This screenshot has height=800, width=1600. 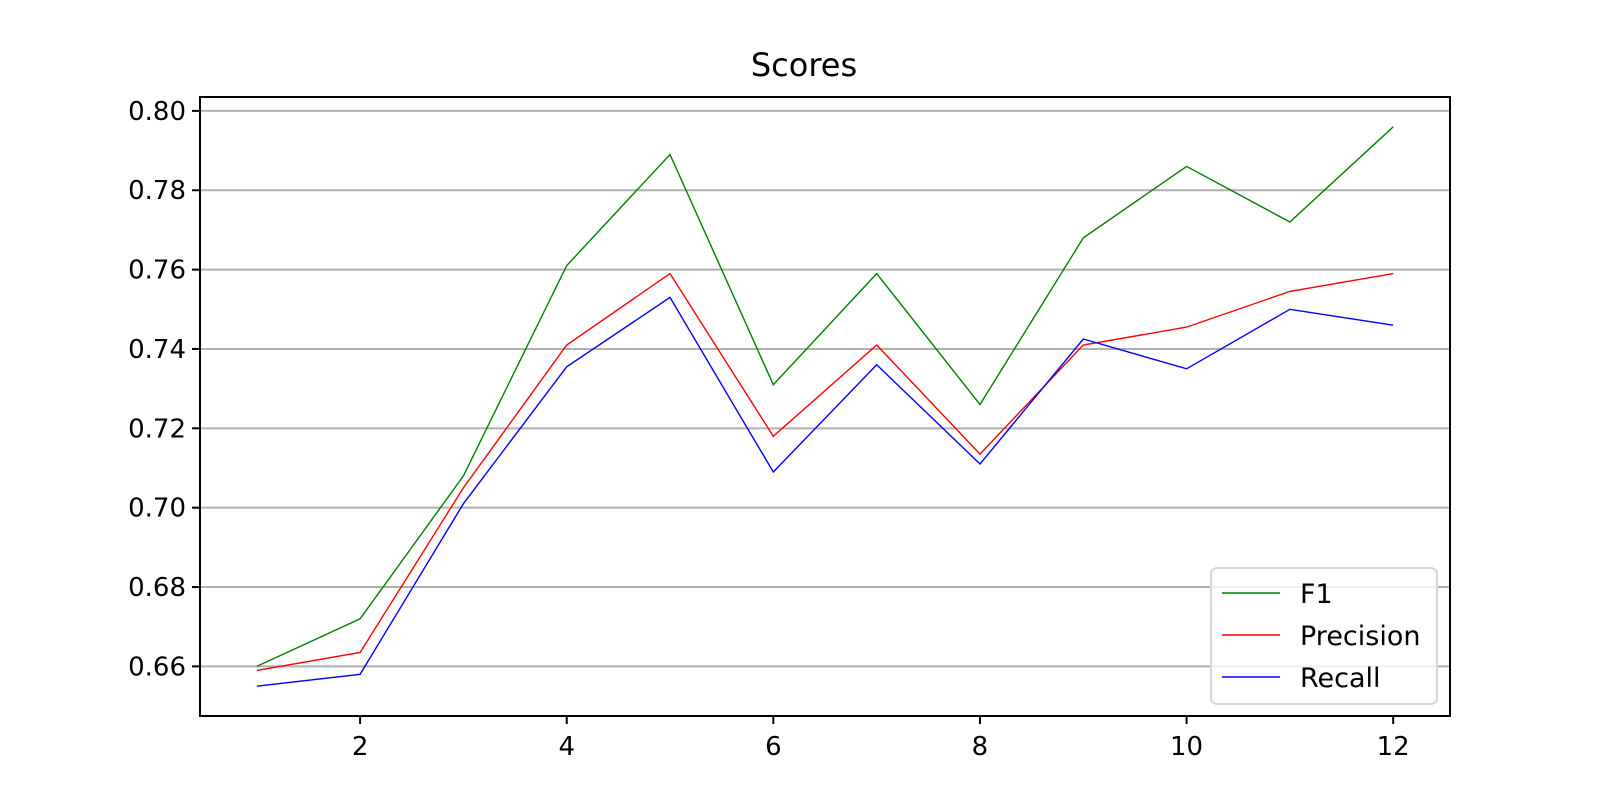 I want to click on y-tick-label: 0.72, so click(x=157, y=429).